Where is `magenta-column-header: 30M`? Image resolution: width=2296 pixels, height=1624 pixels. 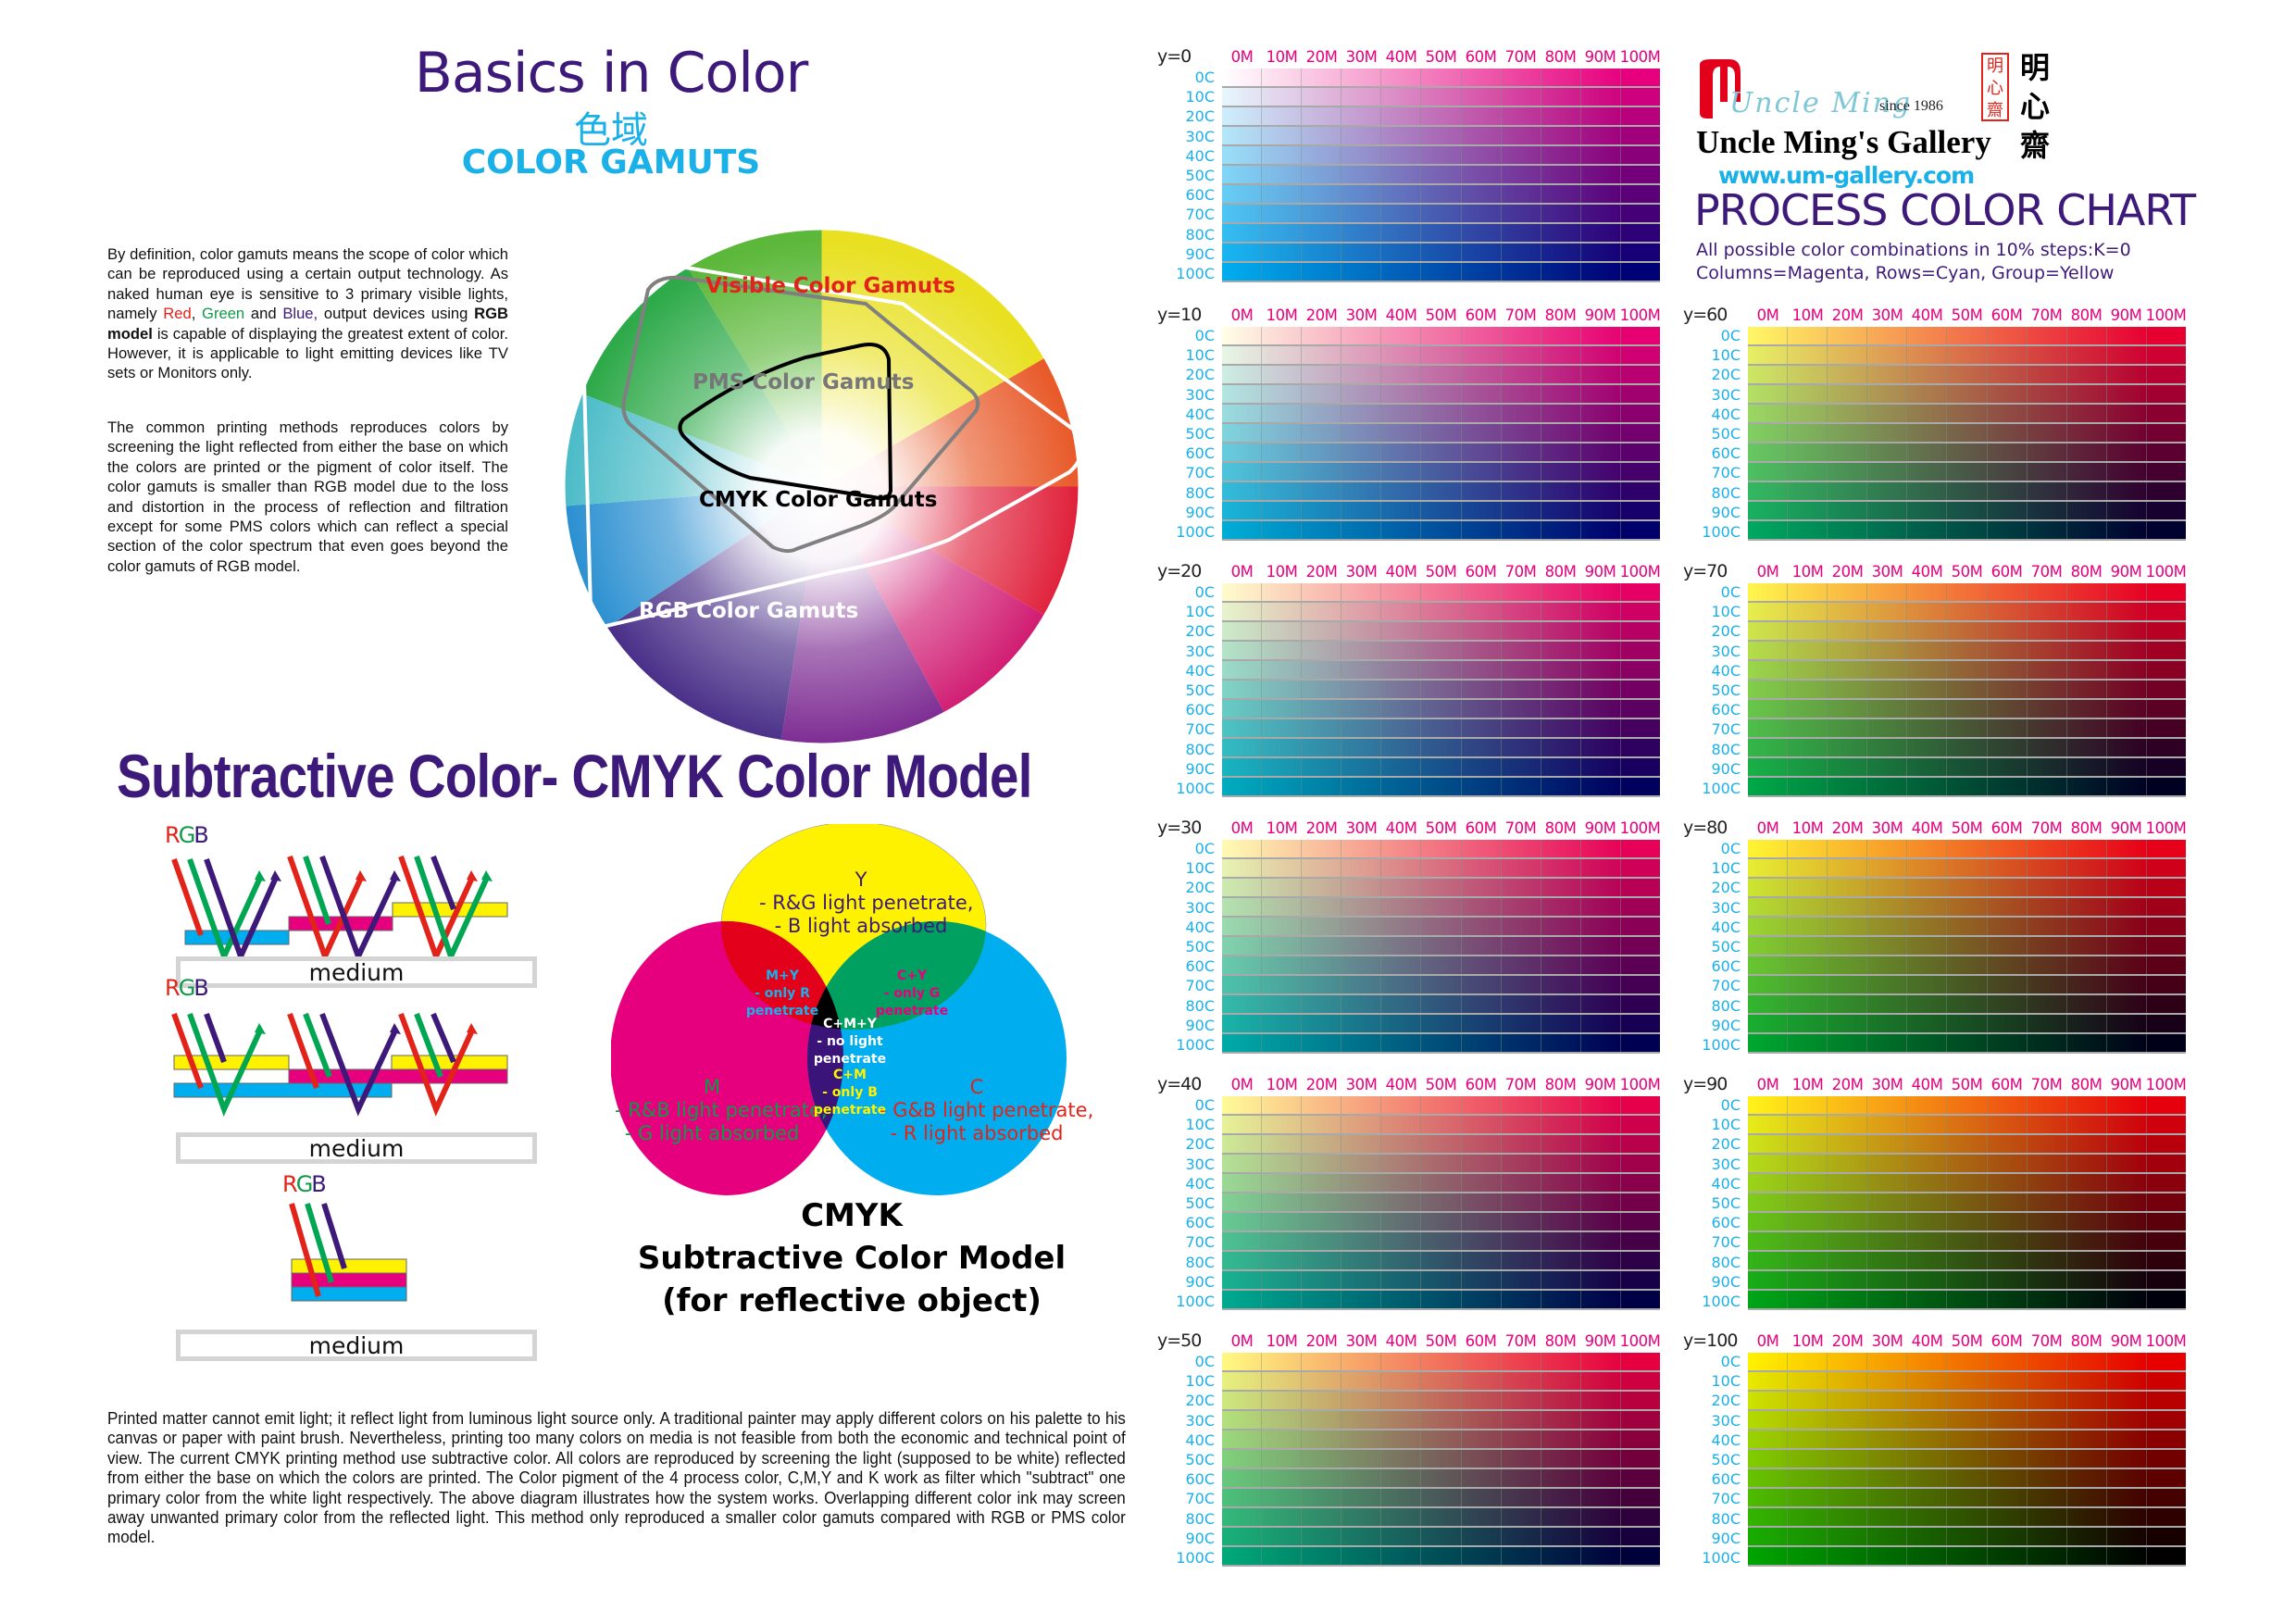 magenta-column-header: 30M is located at coordinates (1887, 572).